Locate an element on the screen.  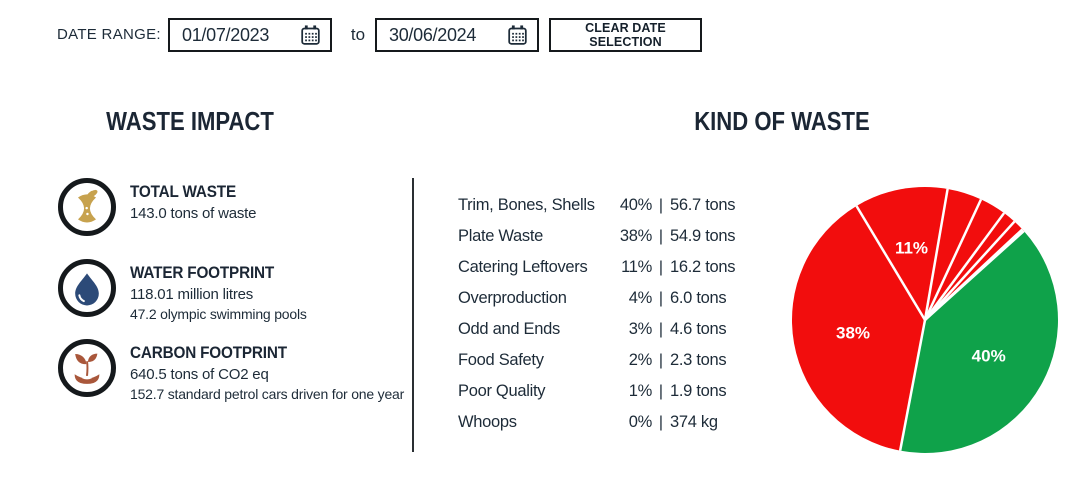
total-waste-item: TOTAL WASTE 143.0 tons of waste is located at coordinates (157, 207).